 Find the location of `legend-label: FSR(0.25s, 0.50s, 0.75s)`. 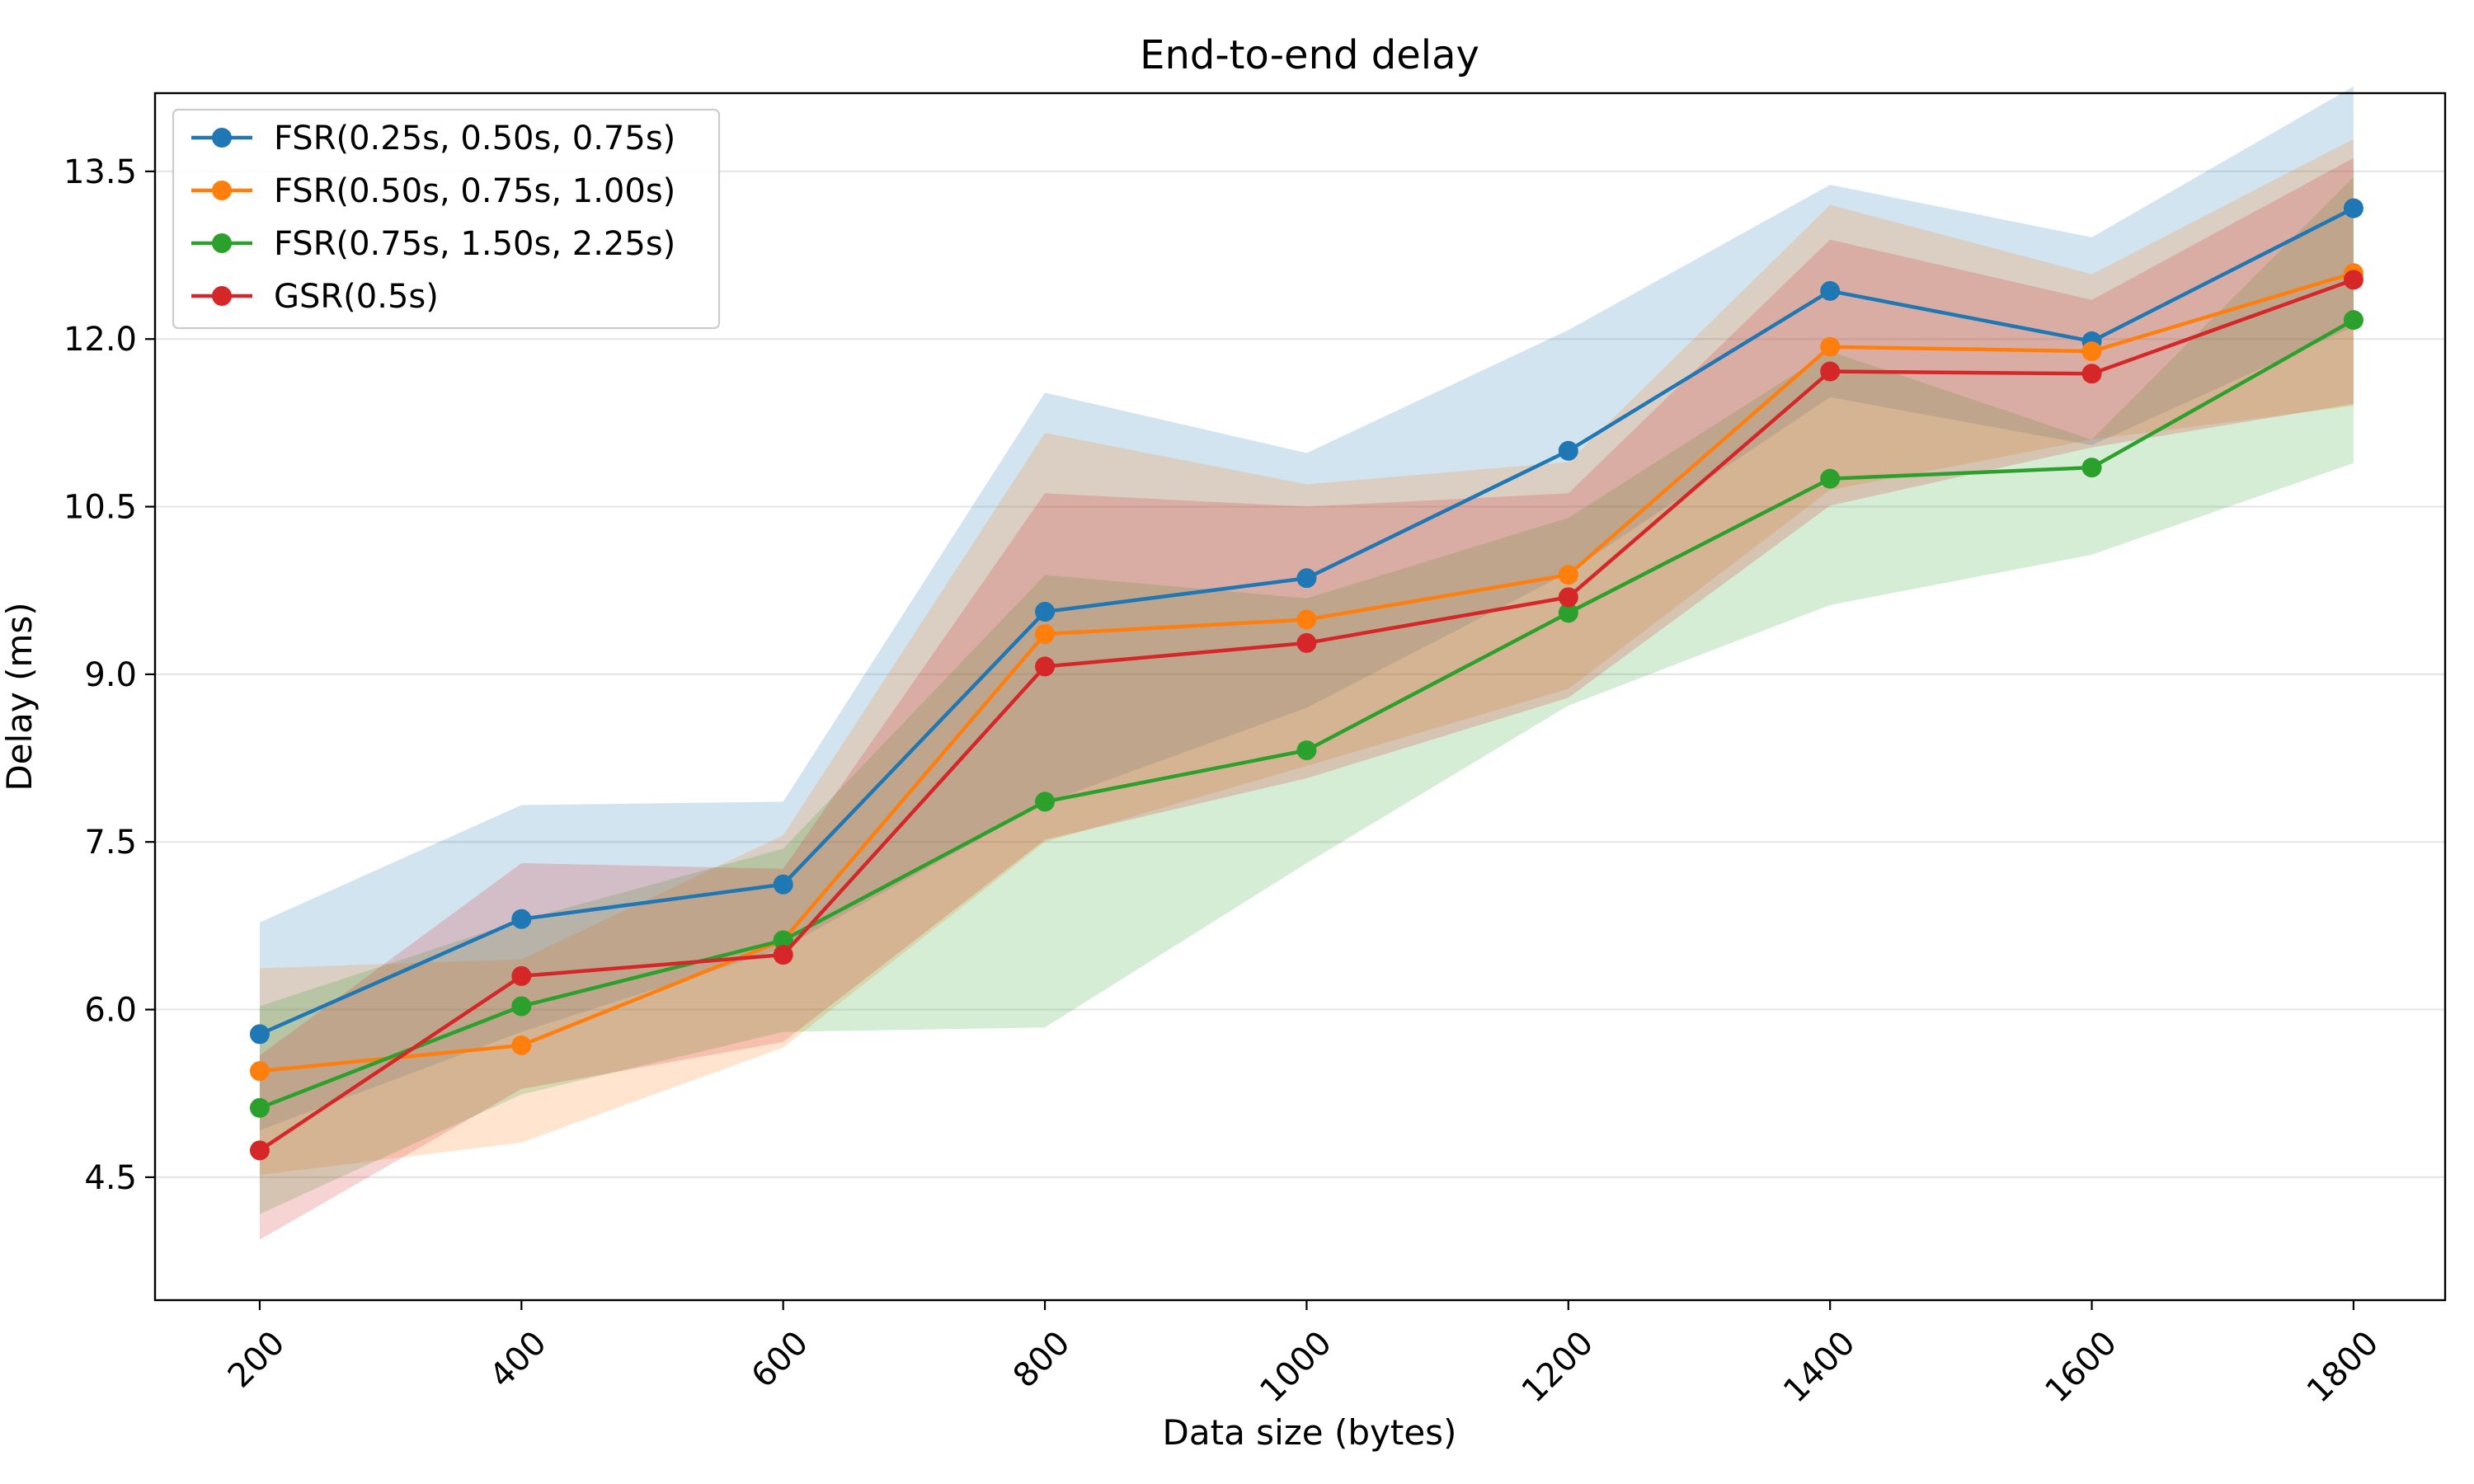

legend-label: FSR(0.25s, 0.50s, 0.75s) is located at coordinates (474, 138).